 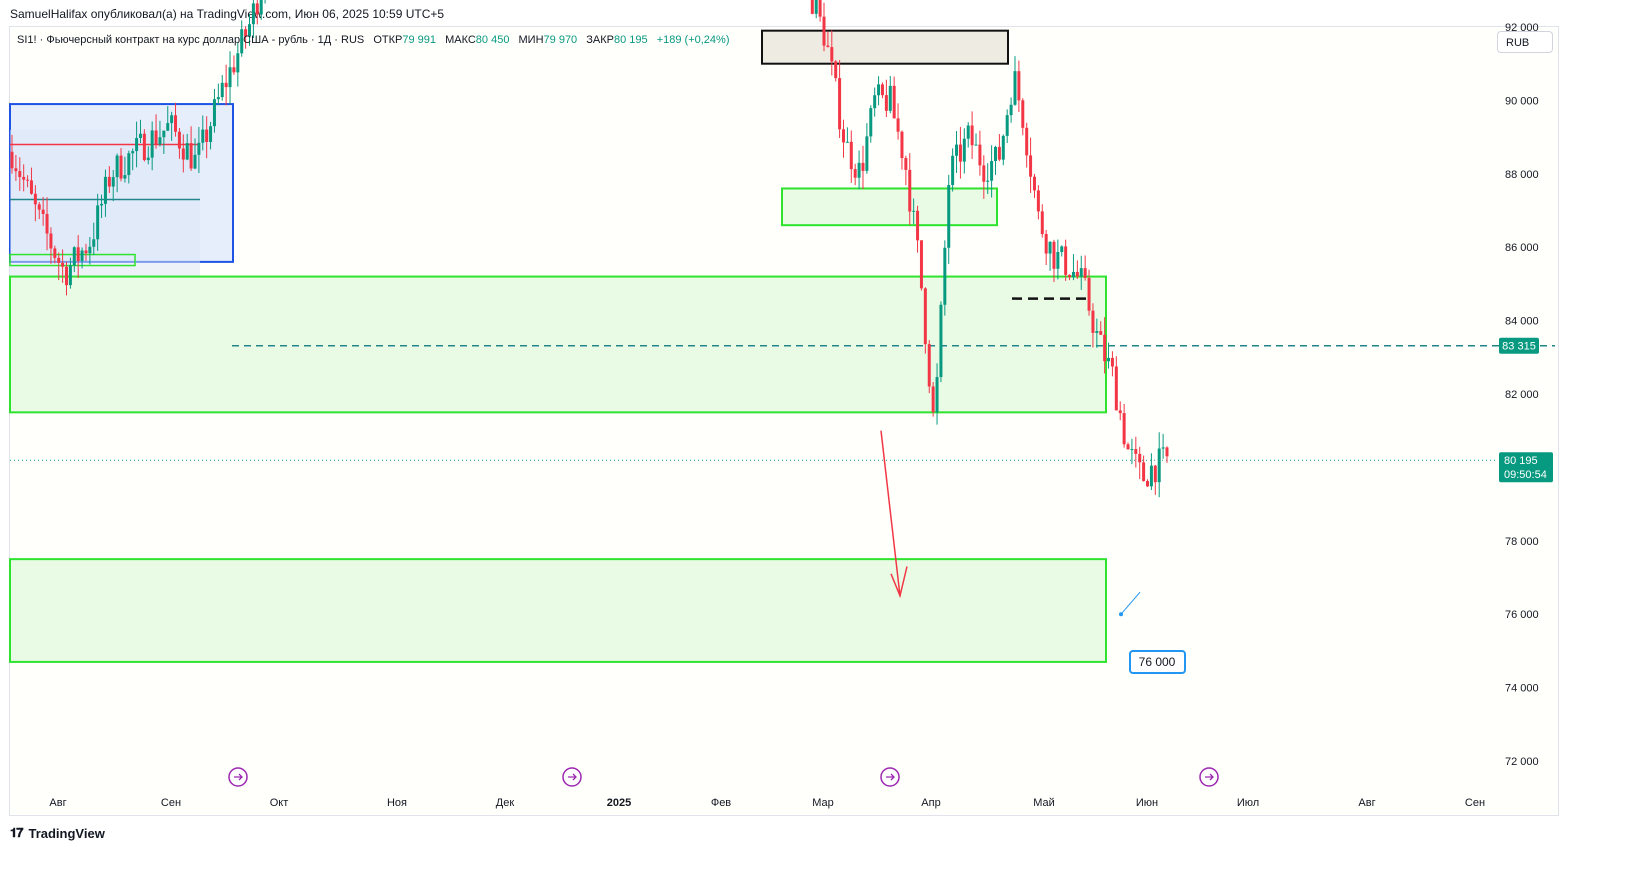 I want to click on high-label: МАКС, so click(x=460, y=40).